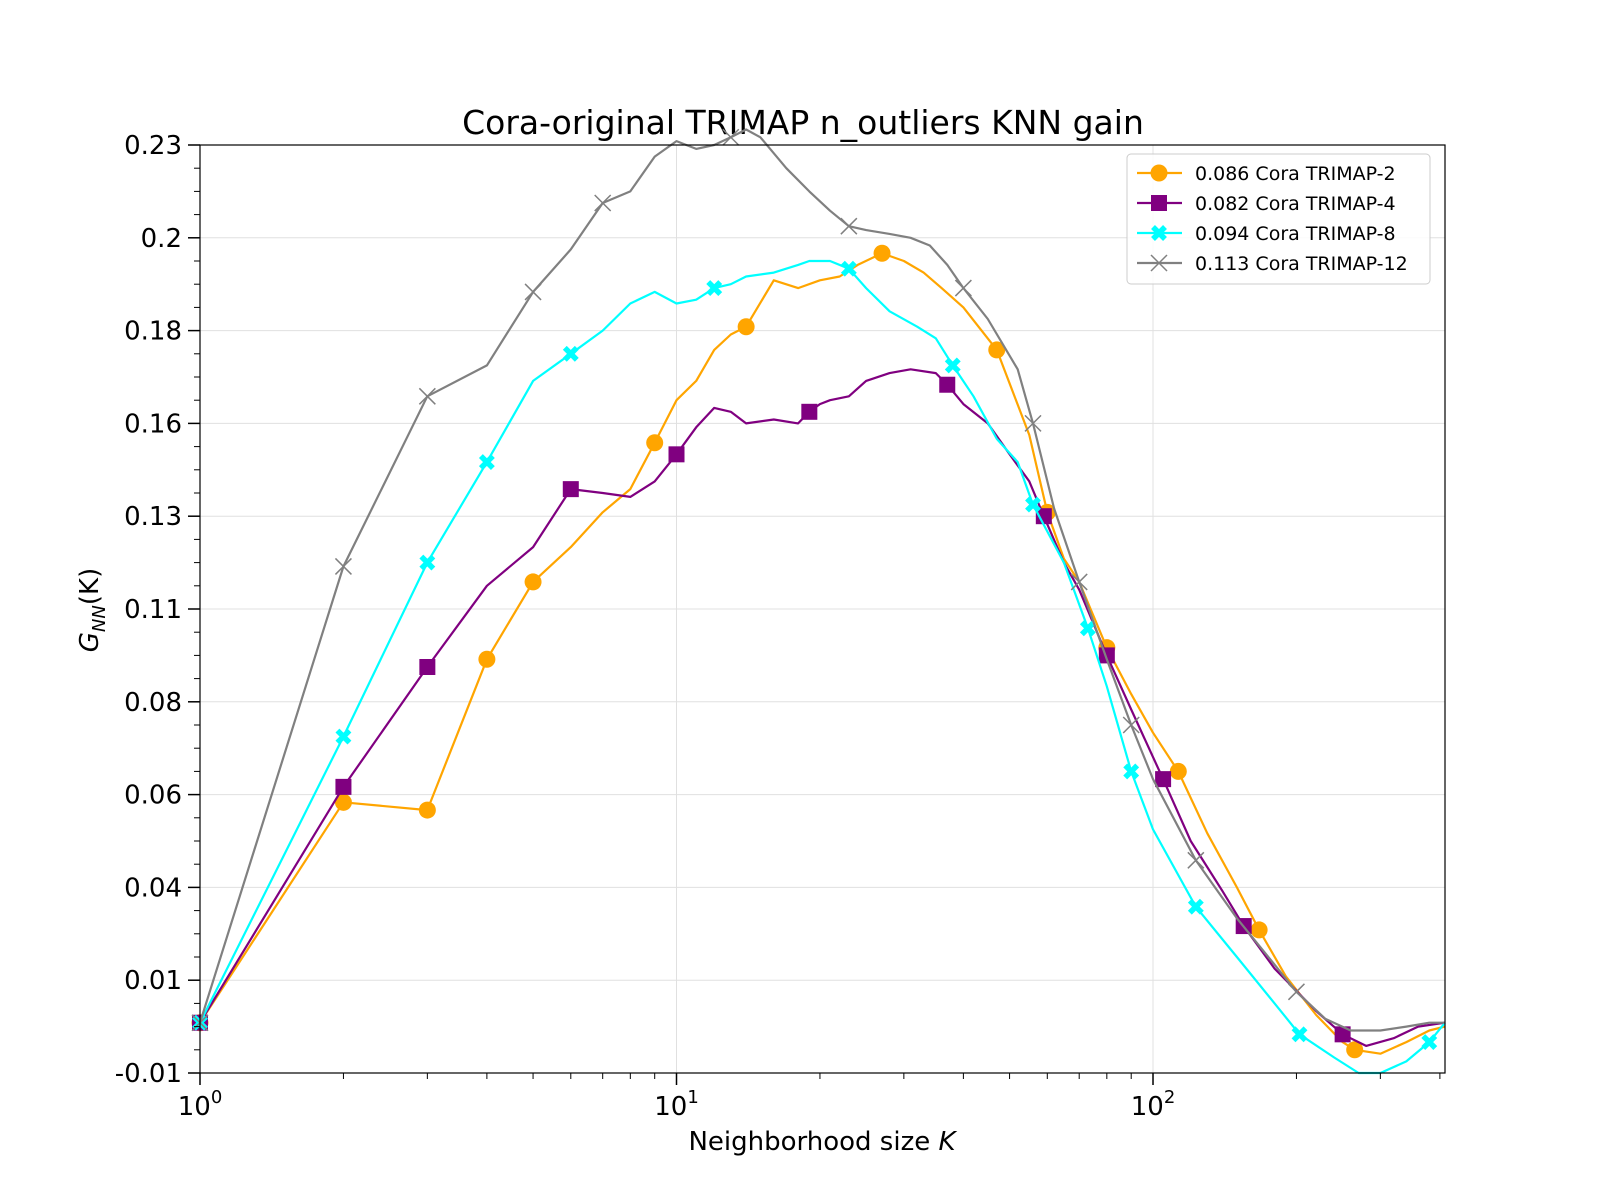 This screenshot has width=1600, height=1200. Describe the element at coordinates (1295, 174) in the screenshot. I see `legend-label: 0.086 Cora TRIMAP-2` at that location.